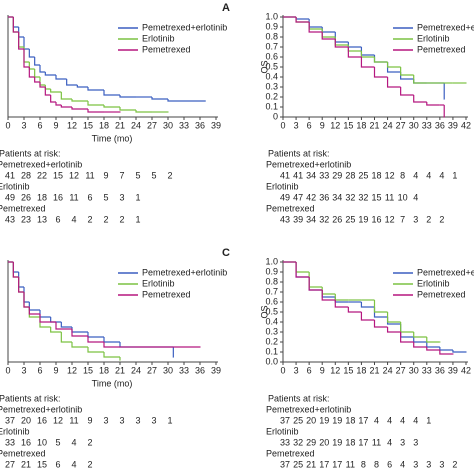 Image resolution: width=474 pixels, height=474 pixels. I want to click on x-tick-label: 0, so click(7, 370).